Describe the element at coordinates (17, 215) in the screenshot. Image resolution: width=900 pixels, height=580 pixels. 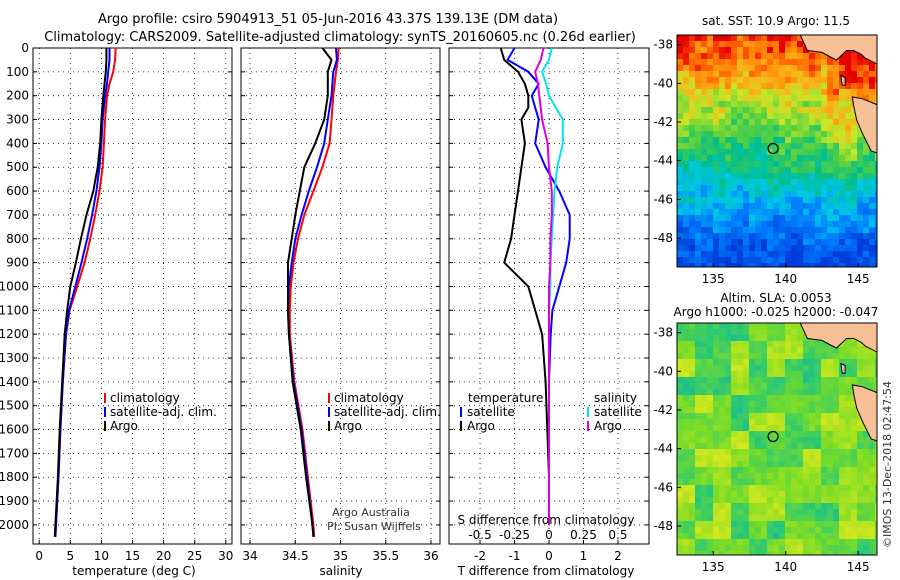
I see `y-tick-label: 700` at that location.